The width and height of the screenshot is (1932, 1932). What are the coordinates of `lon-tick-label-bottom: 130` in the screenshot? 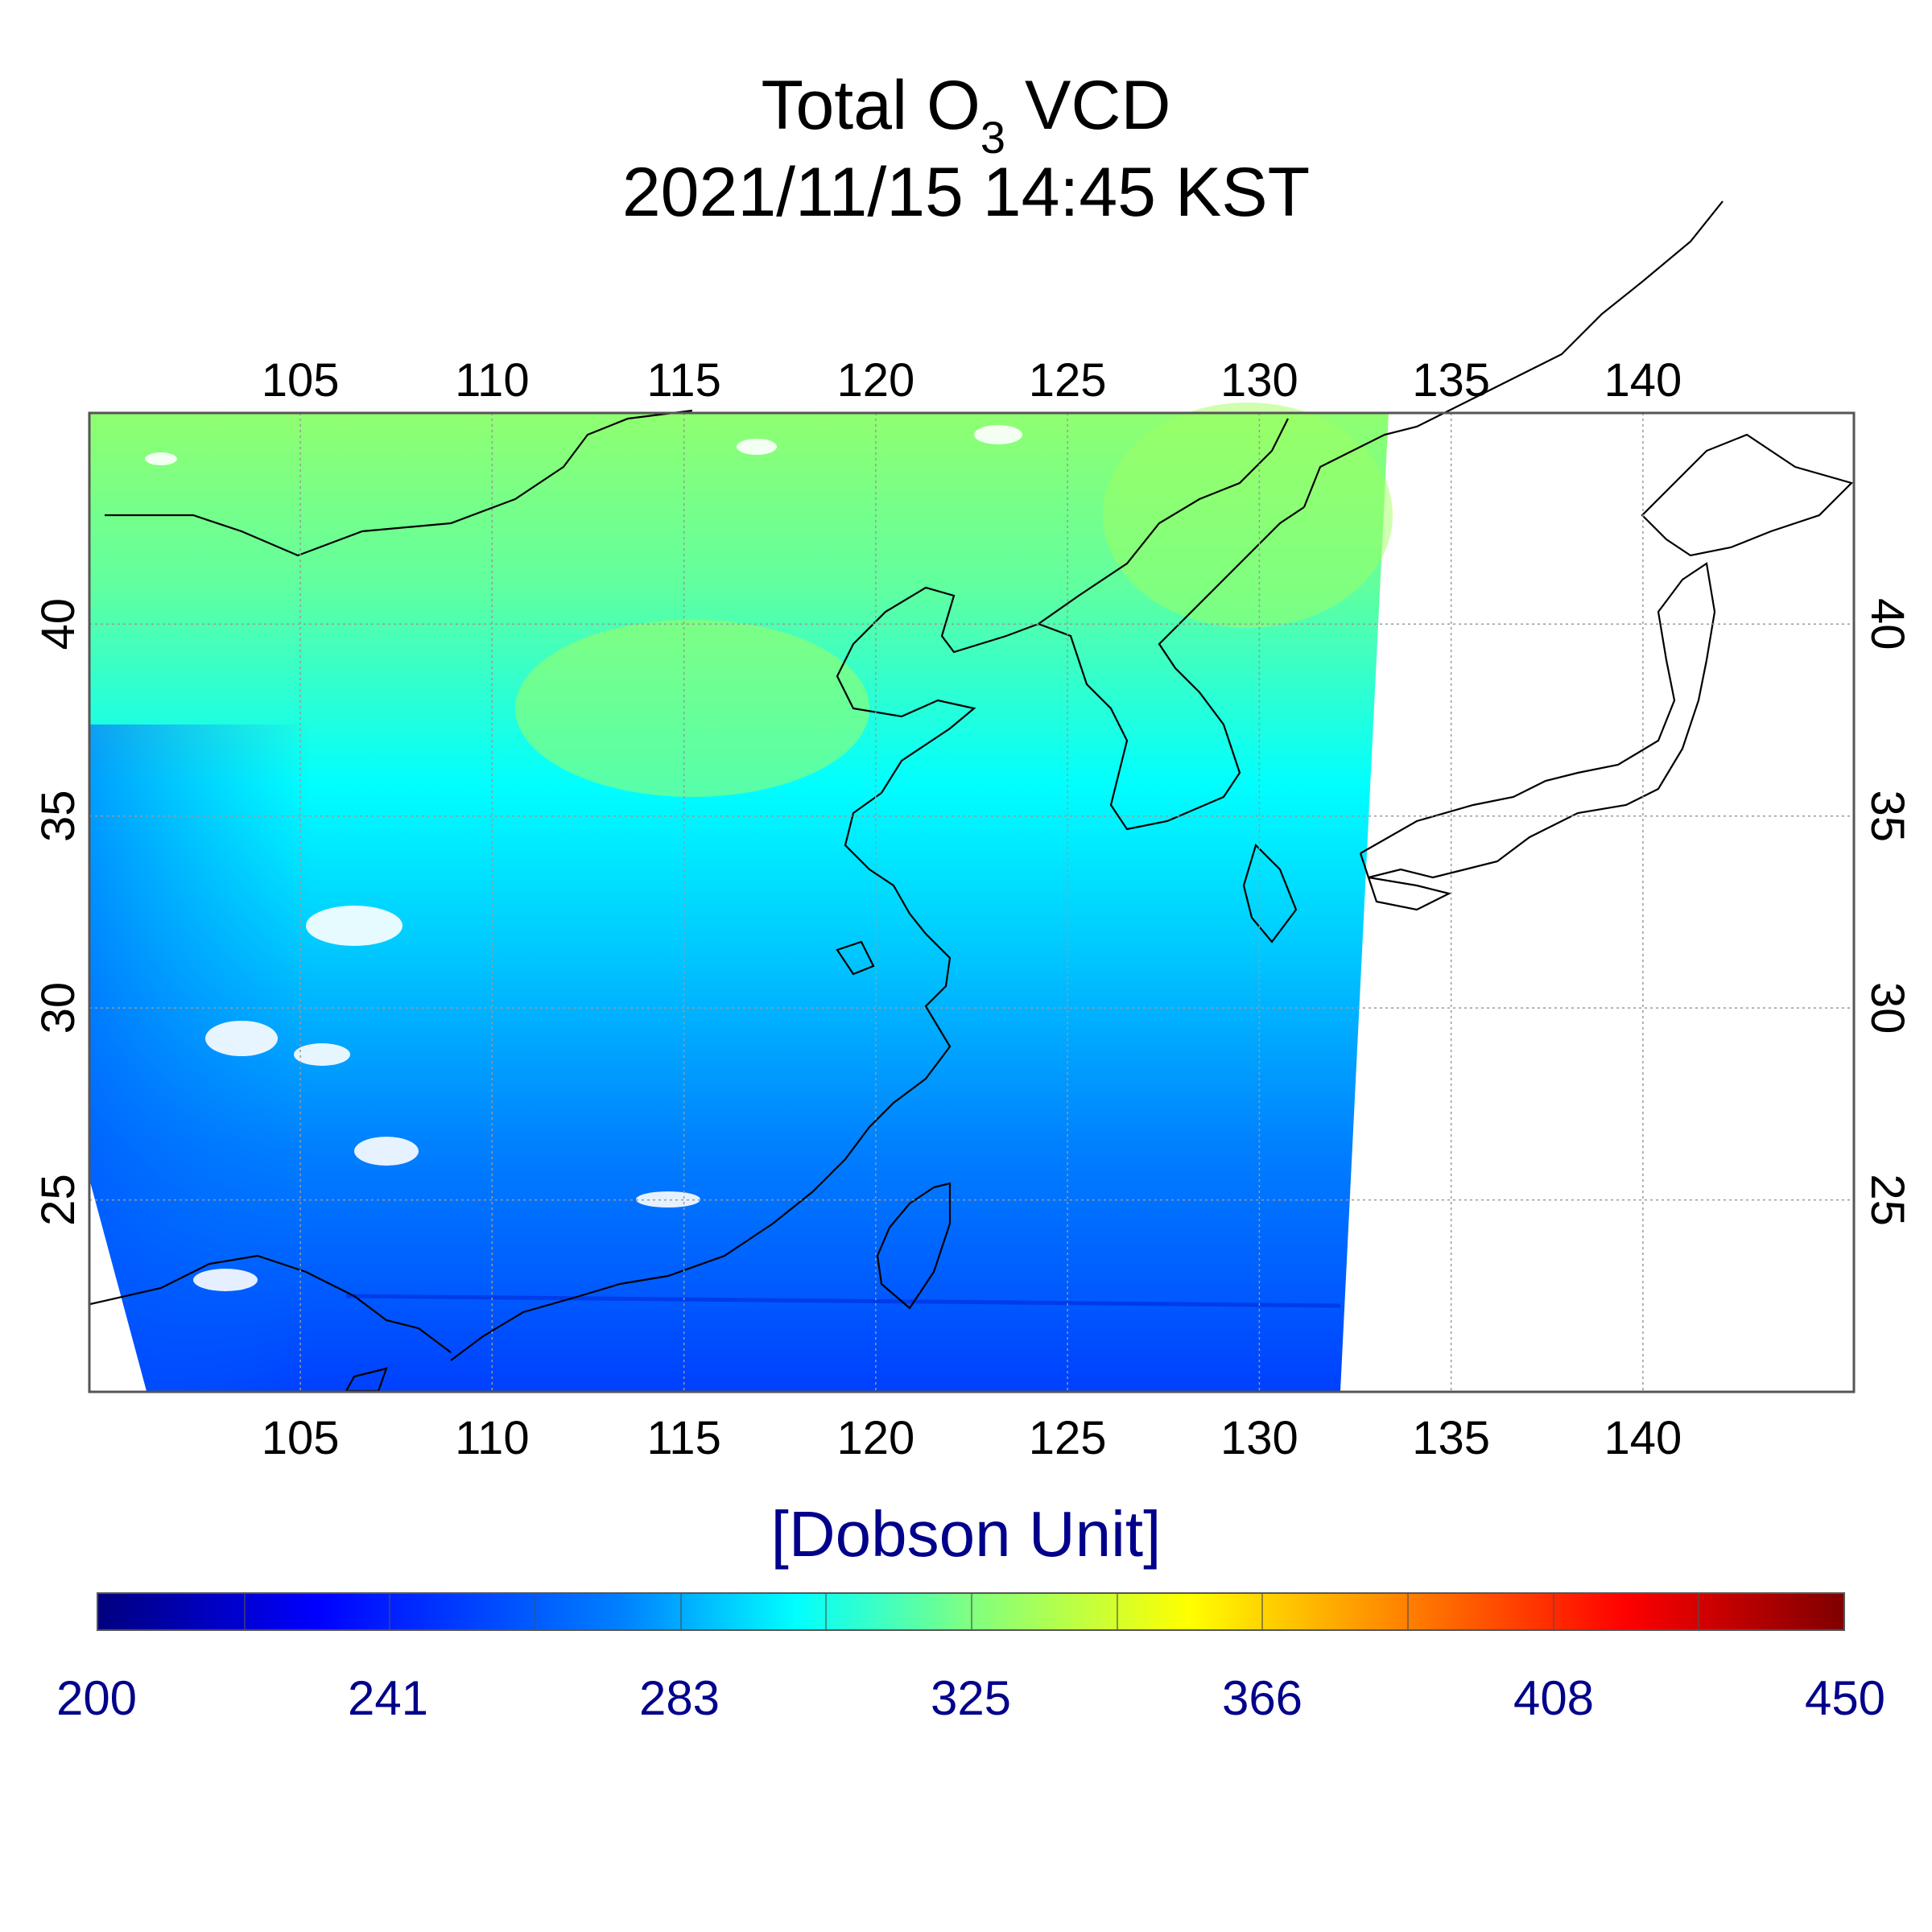 It's located at (1259, 1438).